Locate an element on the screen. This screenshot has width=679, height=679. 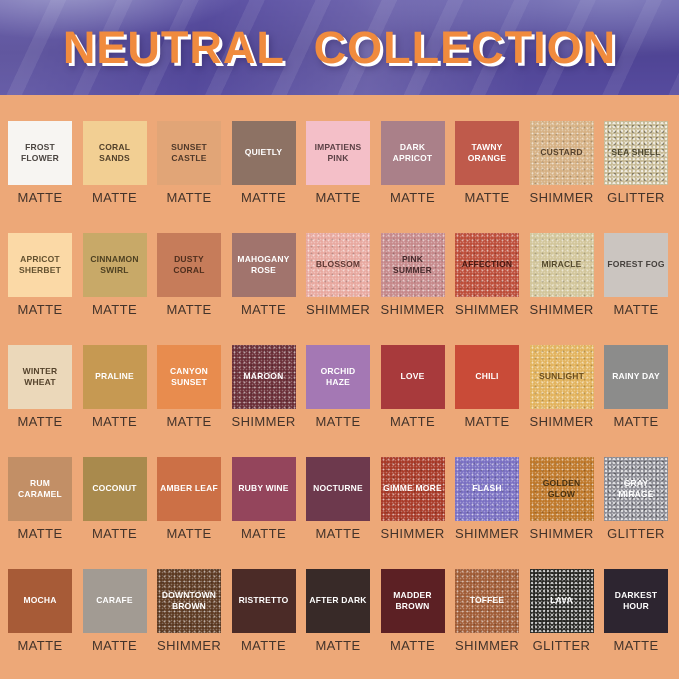
swatch-cell-rainy-day: RAINY DAY MATTE is located at coordinates (636, 387).